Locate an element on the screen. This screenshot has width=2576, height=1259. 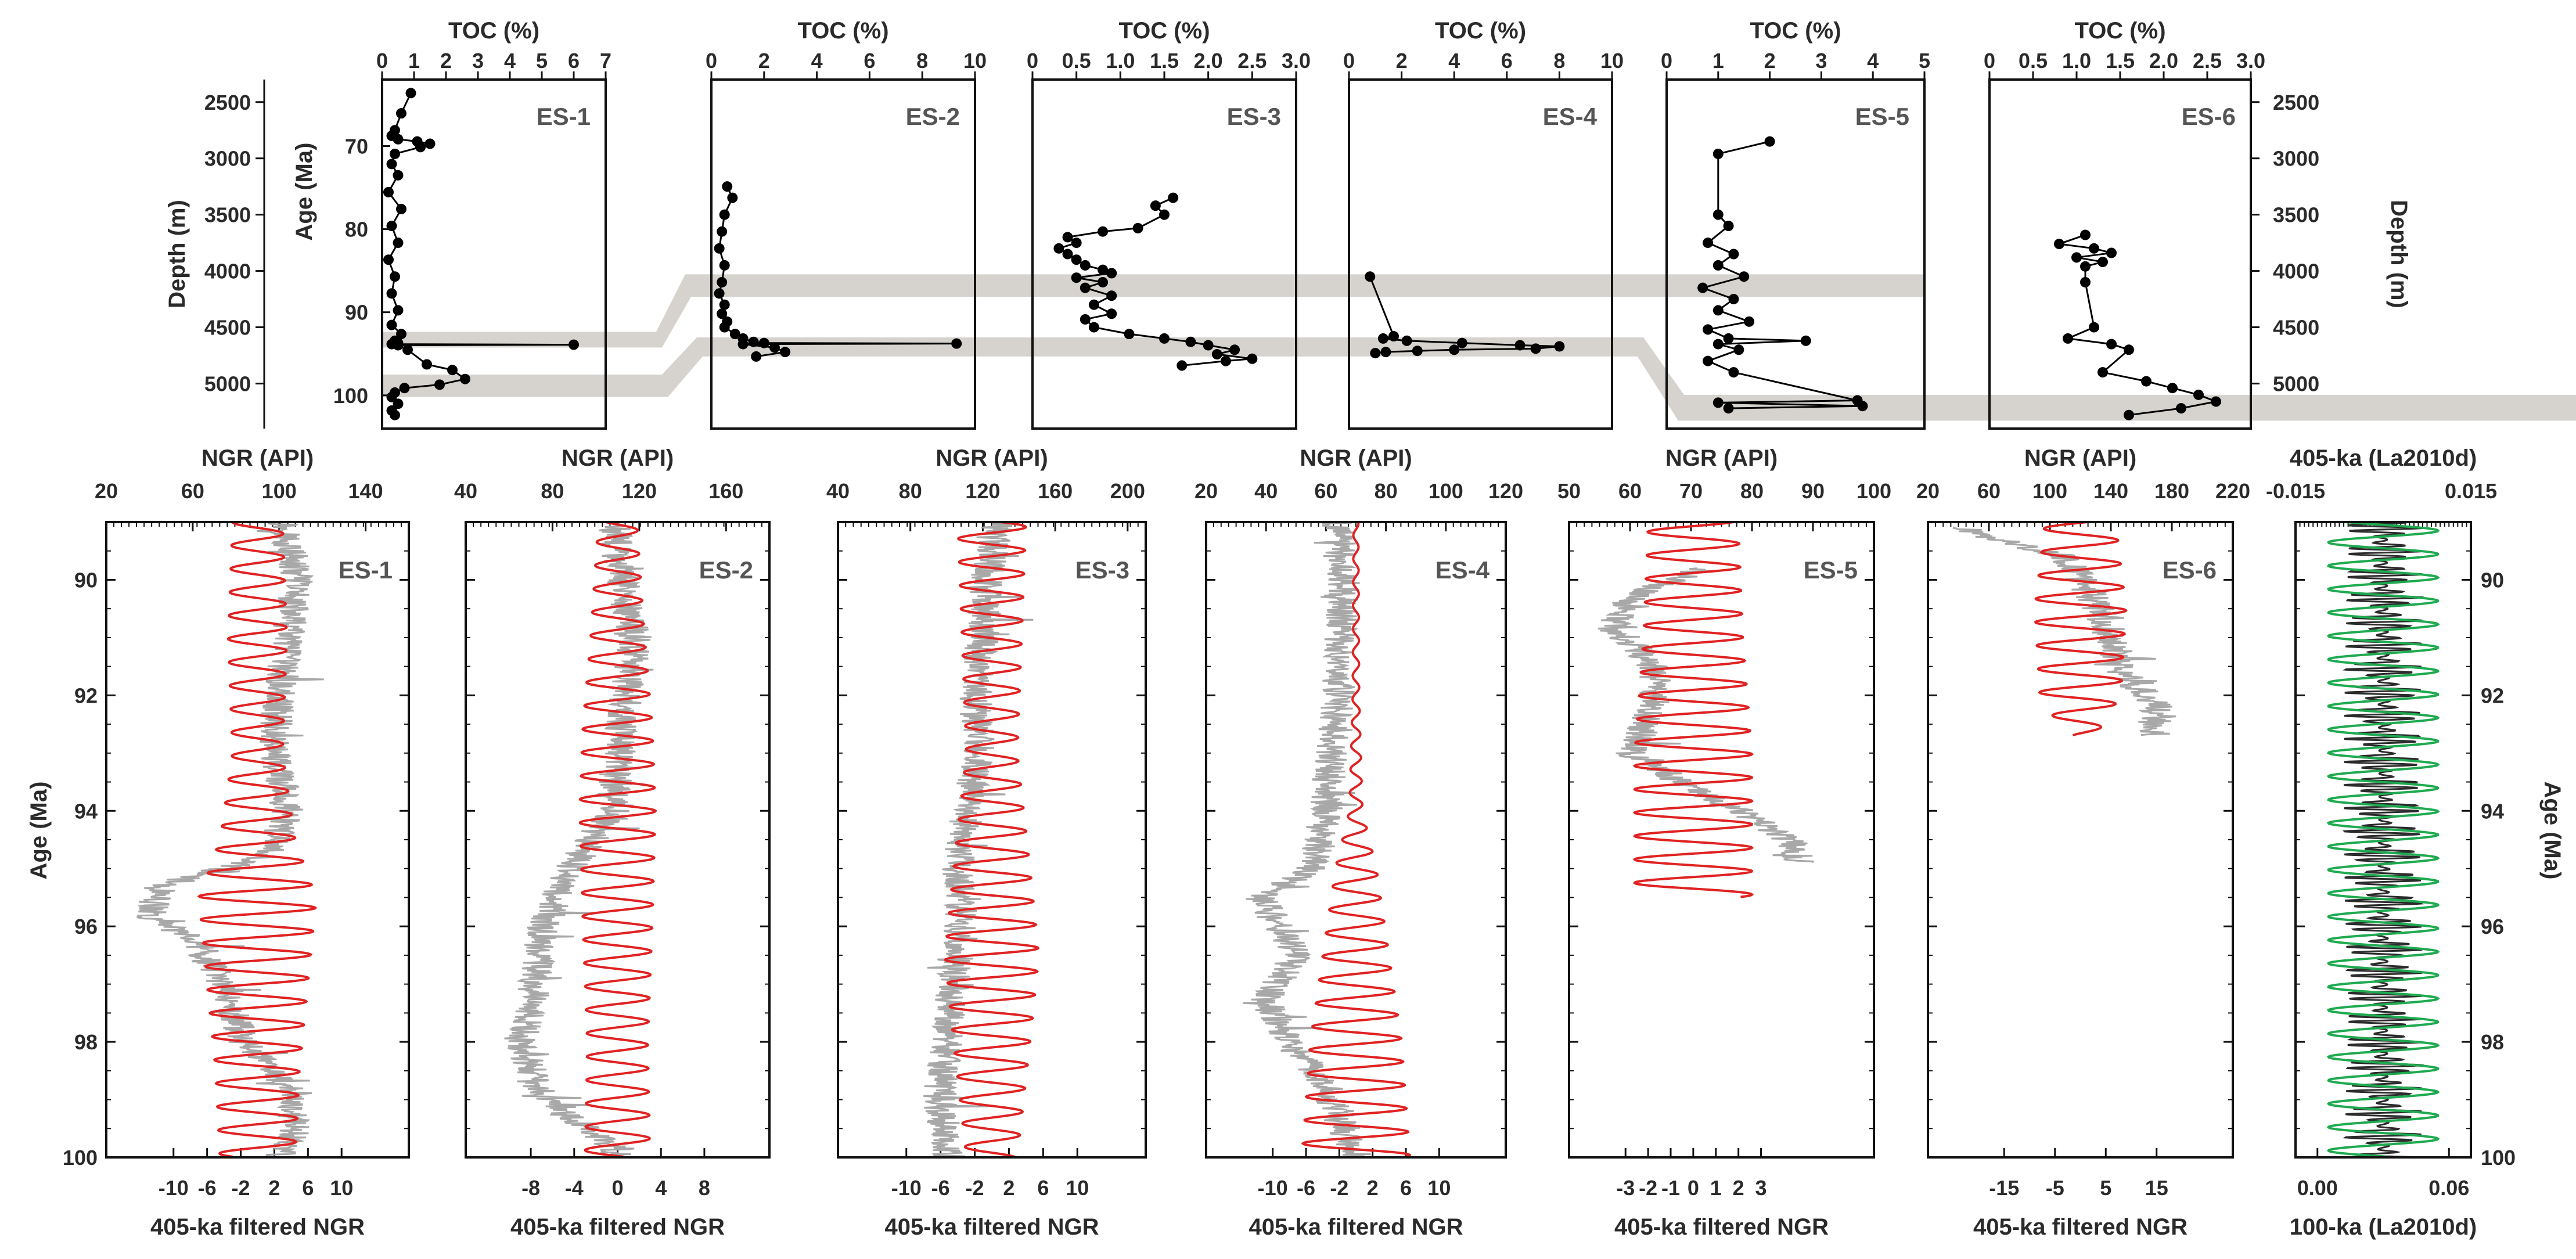
top-tick-label: 60 is located at coordinates (192, 491).